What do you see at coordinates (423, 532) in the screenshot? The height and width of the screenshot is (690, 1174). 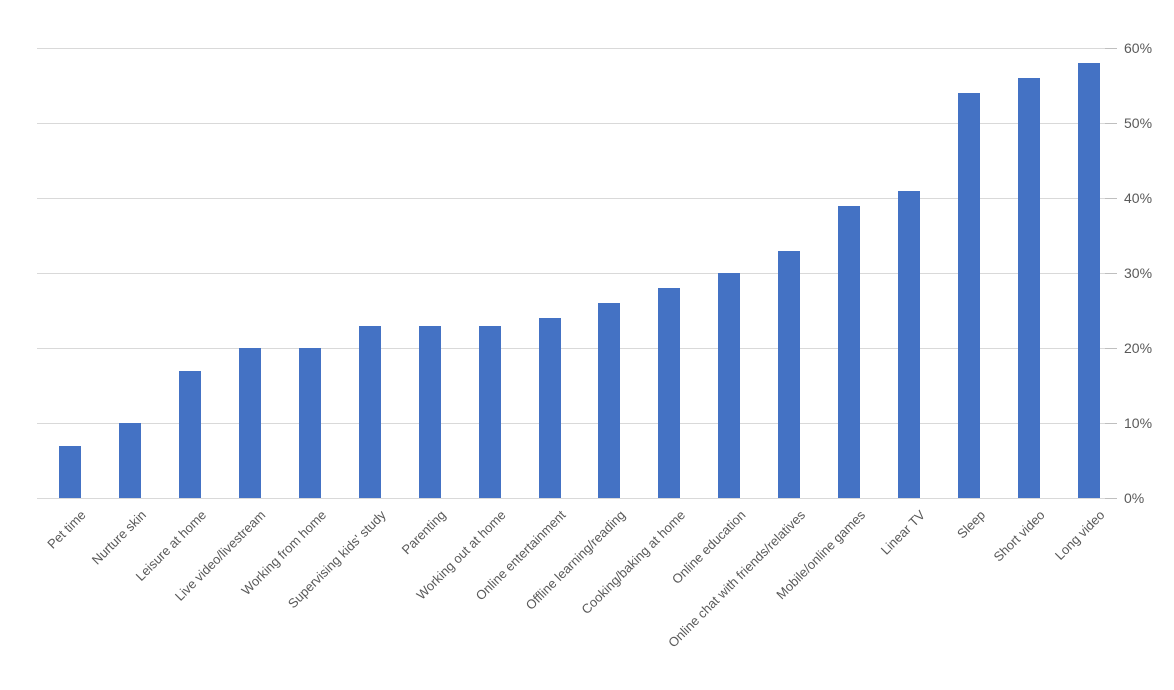 I see `x-tick-label: Parenting` at bounding box center [423, 532].